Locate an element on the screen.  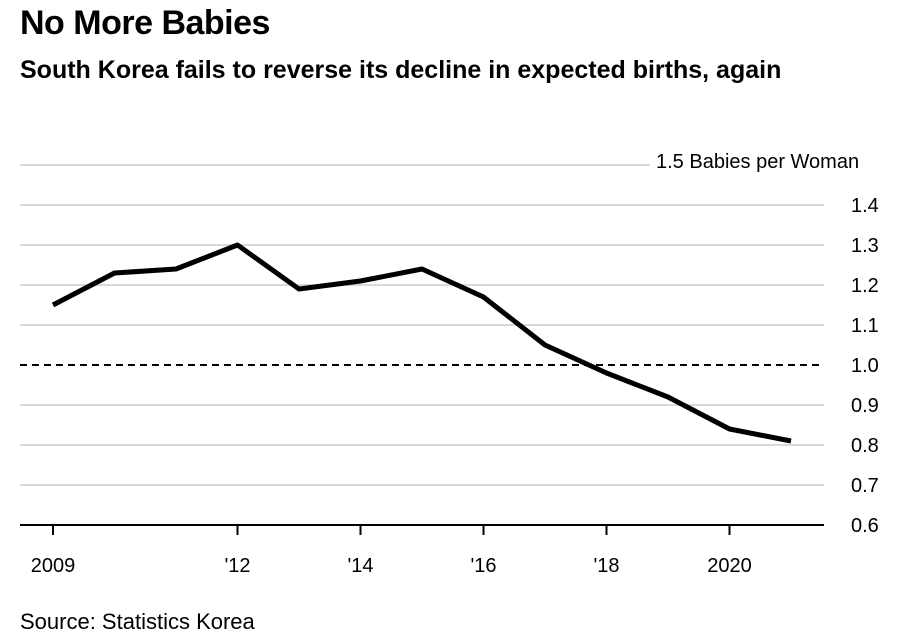
chart-title: No More Babies is located at coordinates (145, 23).